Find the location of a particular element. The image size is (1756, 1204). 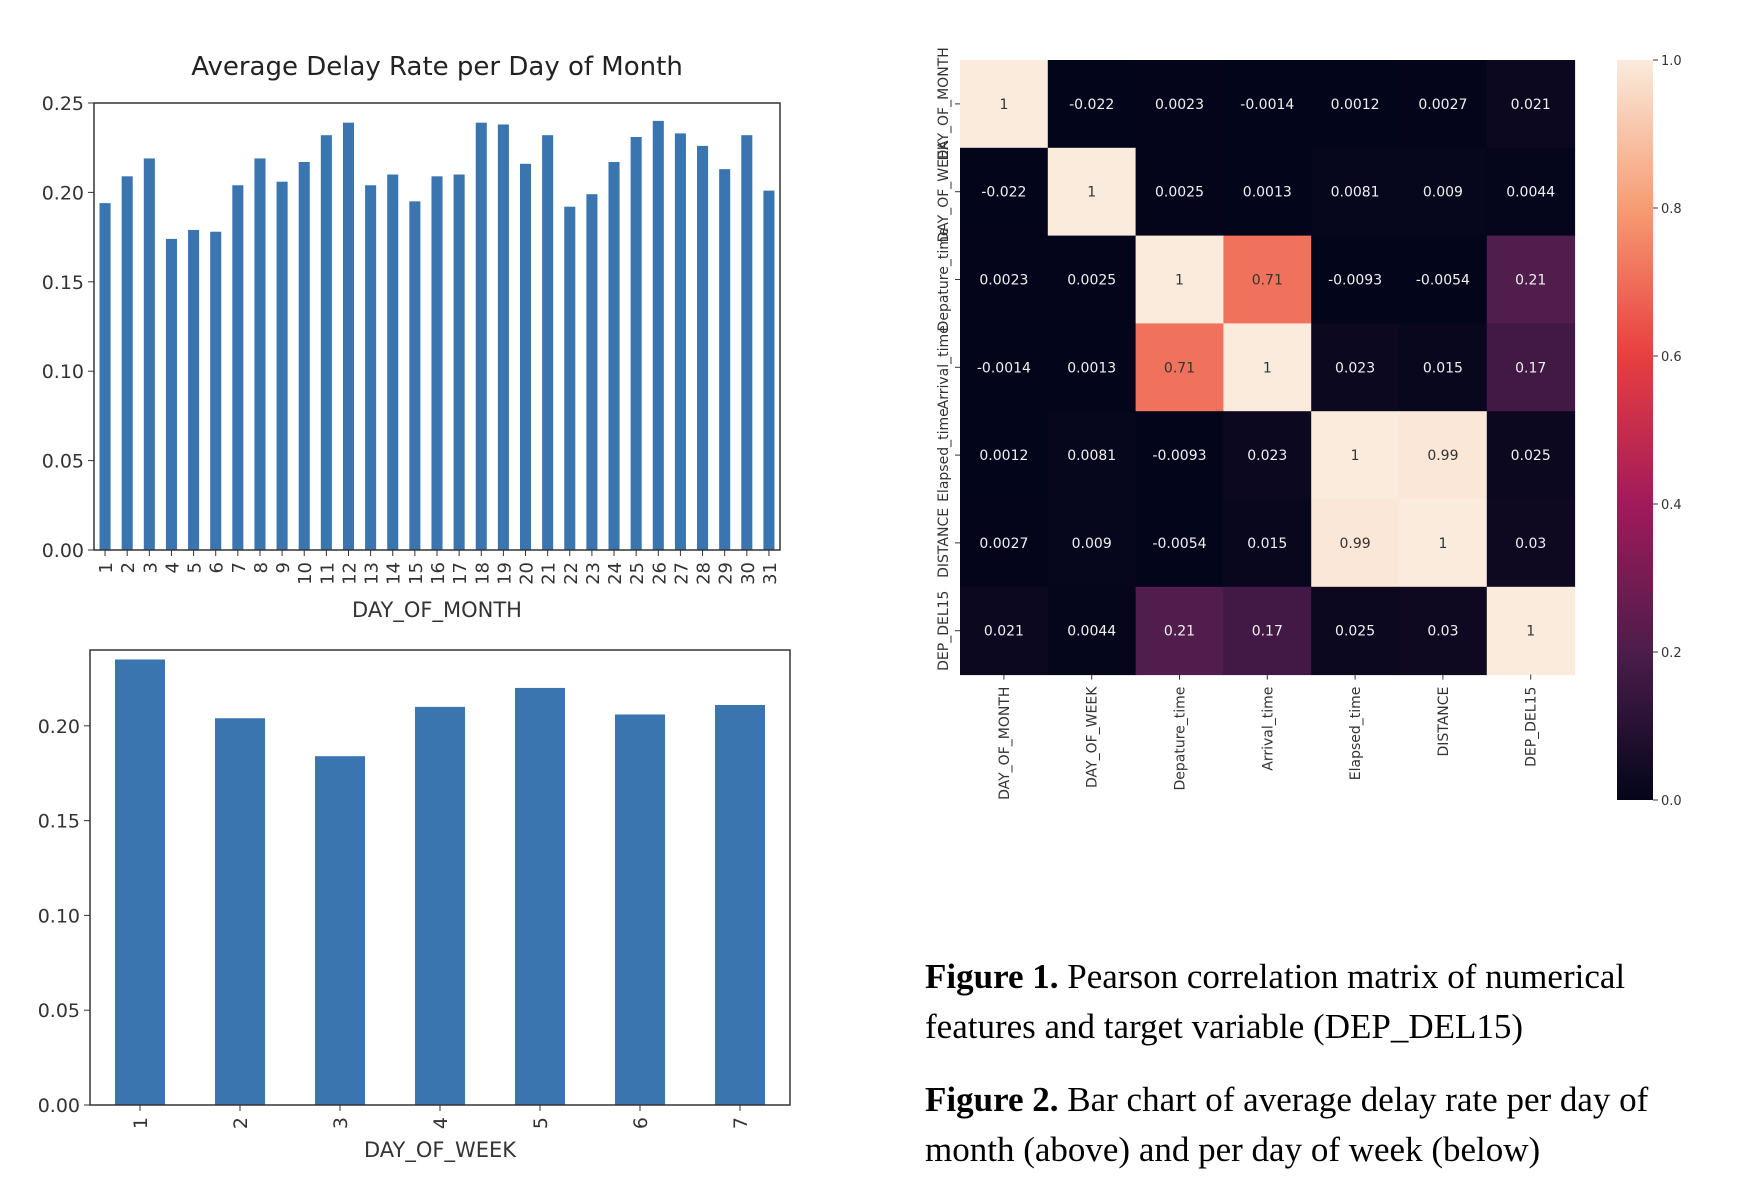

month-x-tick-label: 14 is located at coordinates (394, 573).